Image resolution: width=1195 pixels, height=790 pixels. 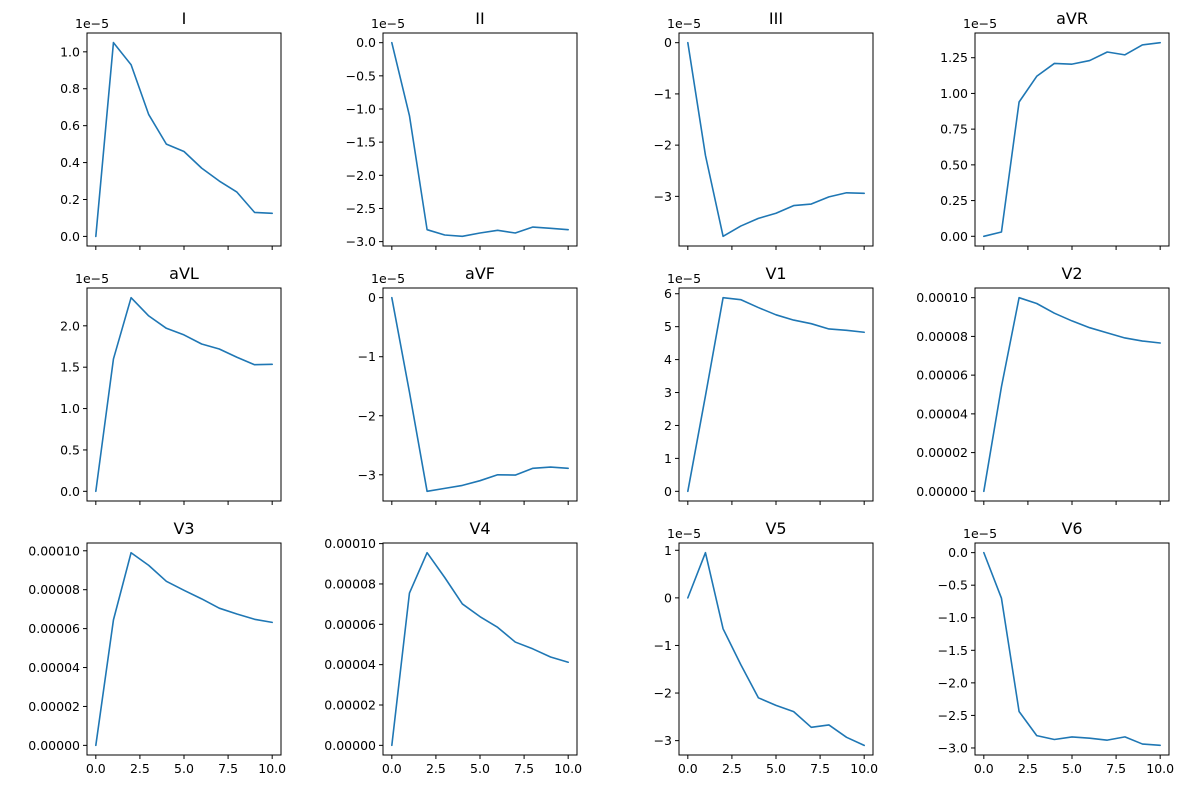 I want to click on y-tick-label: 1.0, so click(x=70, y=408).